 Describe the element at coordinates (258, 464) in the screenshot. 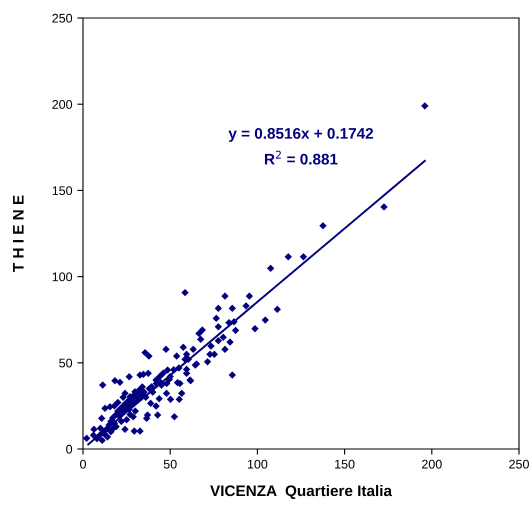

I see `x-tick-label: 100` at that location.